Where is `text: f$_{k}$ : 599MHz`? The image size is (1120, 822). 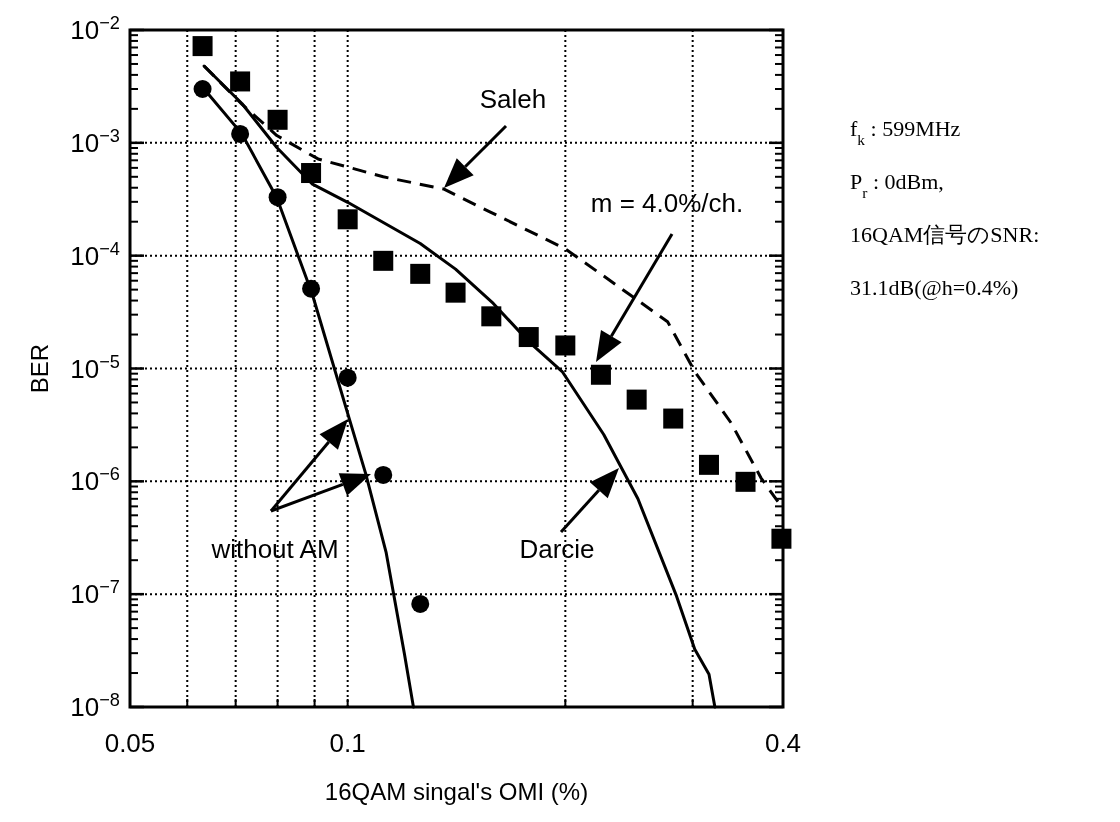
text: f$_{k}$ : 599MHz is located at coordinates (905, 132).